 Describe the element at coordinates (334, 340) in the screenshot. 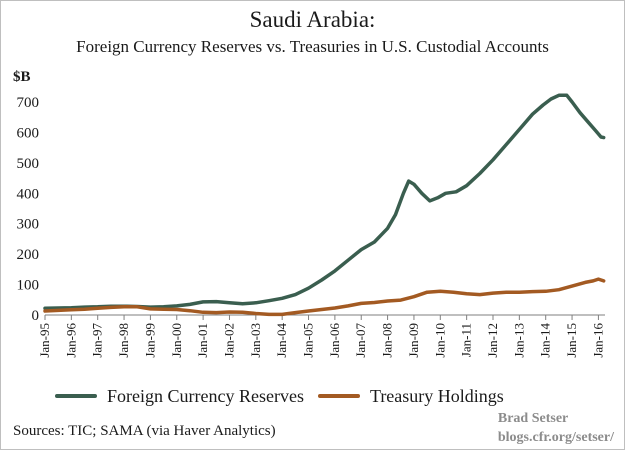

I see `x-tick-label: Jan-06` at that location.